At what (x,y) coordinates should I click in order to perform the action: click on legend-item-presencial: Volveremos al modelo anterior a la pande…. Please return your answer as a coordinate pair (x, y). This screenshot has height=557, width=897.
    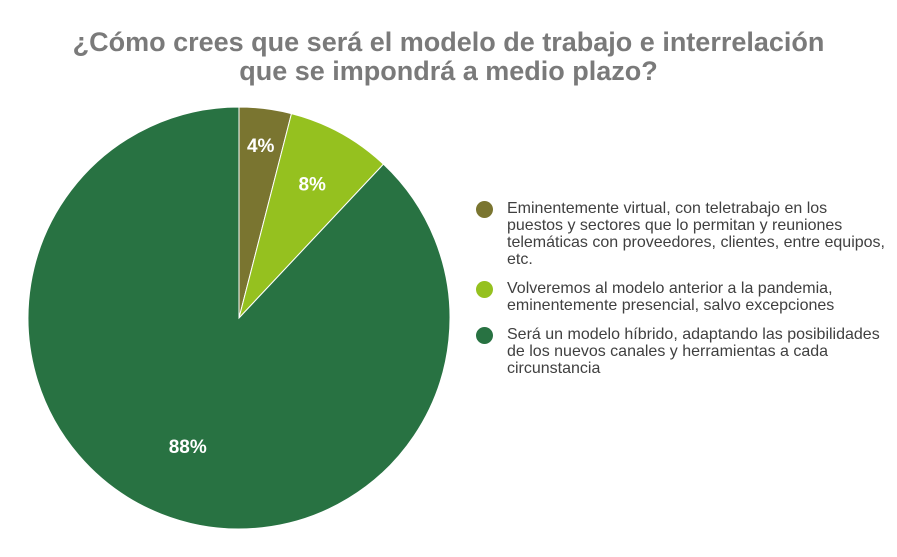
    Looking at the image, I should click on (681, 297).